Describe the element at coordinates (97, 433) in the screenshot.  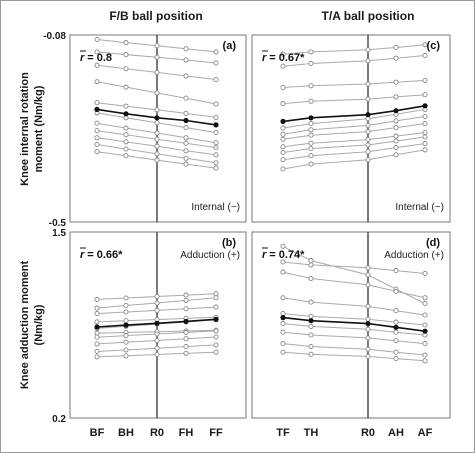
I see `x-category-fb-bf: BF` at that location.